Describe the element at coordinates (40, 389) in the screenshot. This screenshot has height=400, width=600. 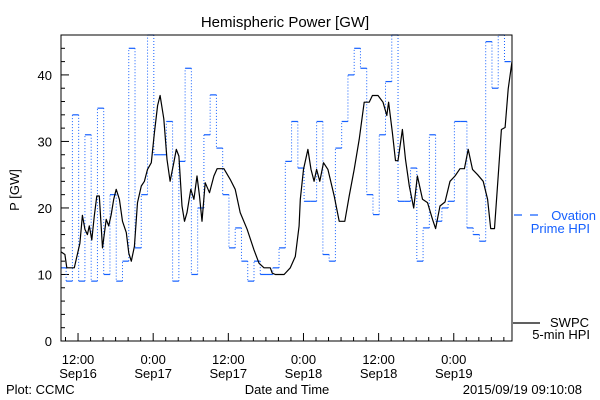
I see `plot-credit: Plot: CCMC` at that location.